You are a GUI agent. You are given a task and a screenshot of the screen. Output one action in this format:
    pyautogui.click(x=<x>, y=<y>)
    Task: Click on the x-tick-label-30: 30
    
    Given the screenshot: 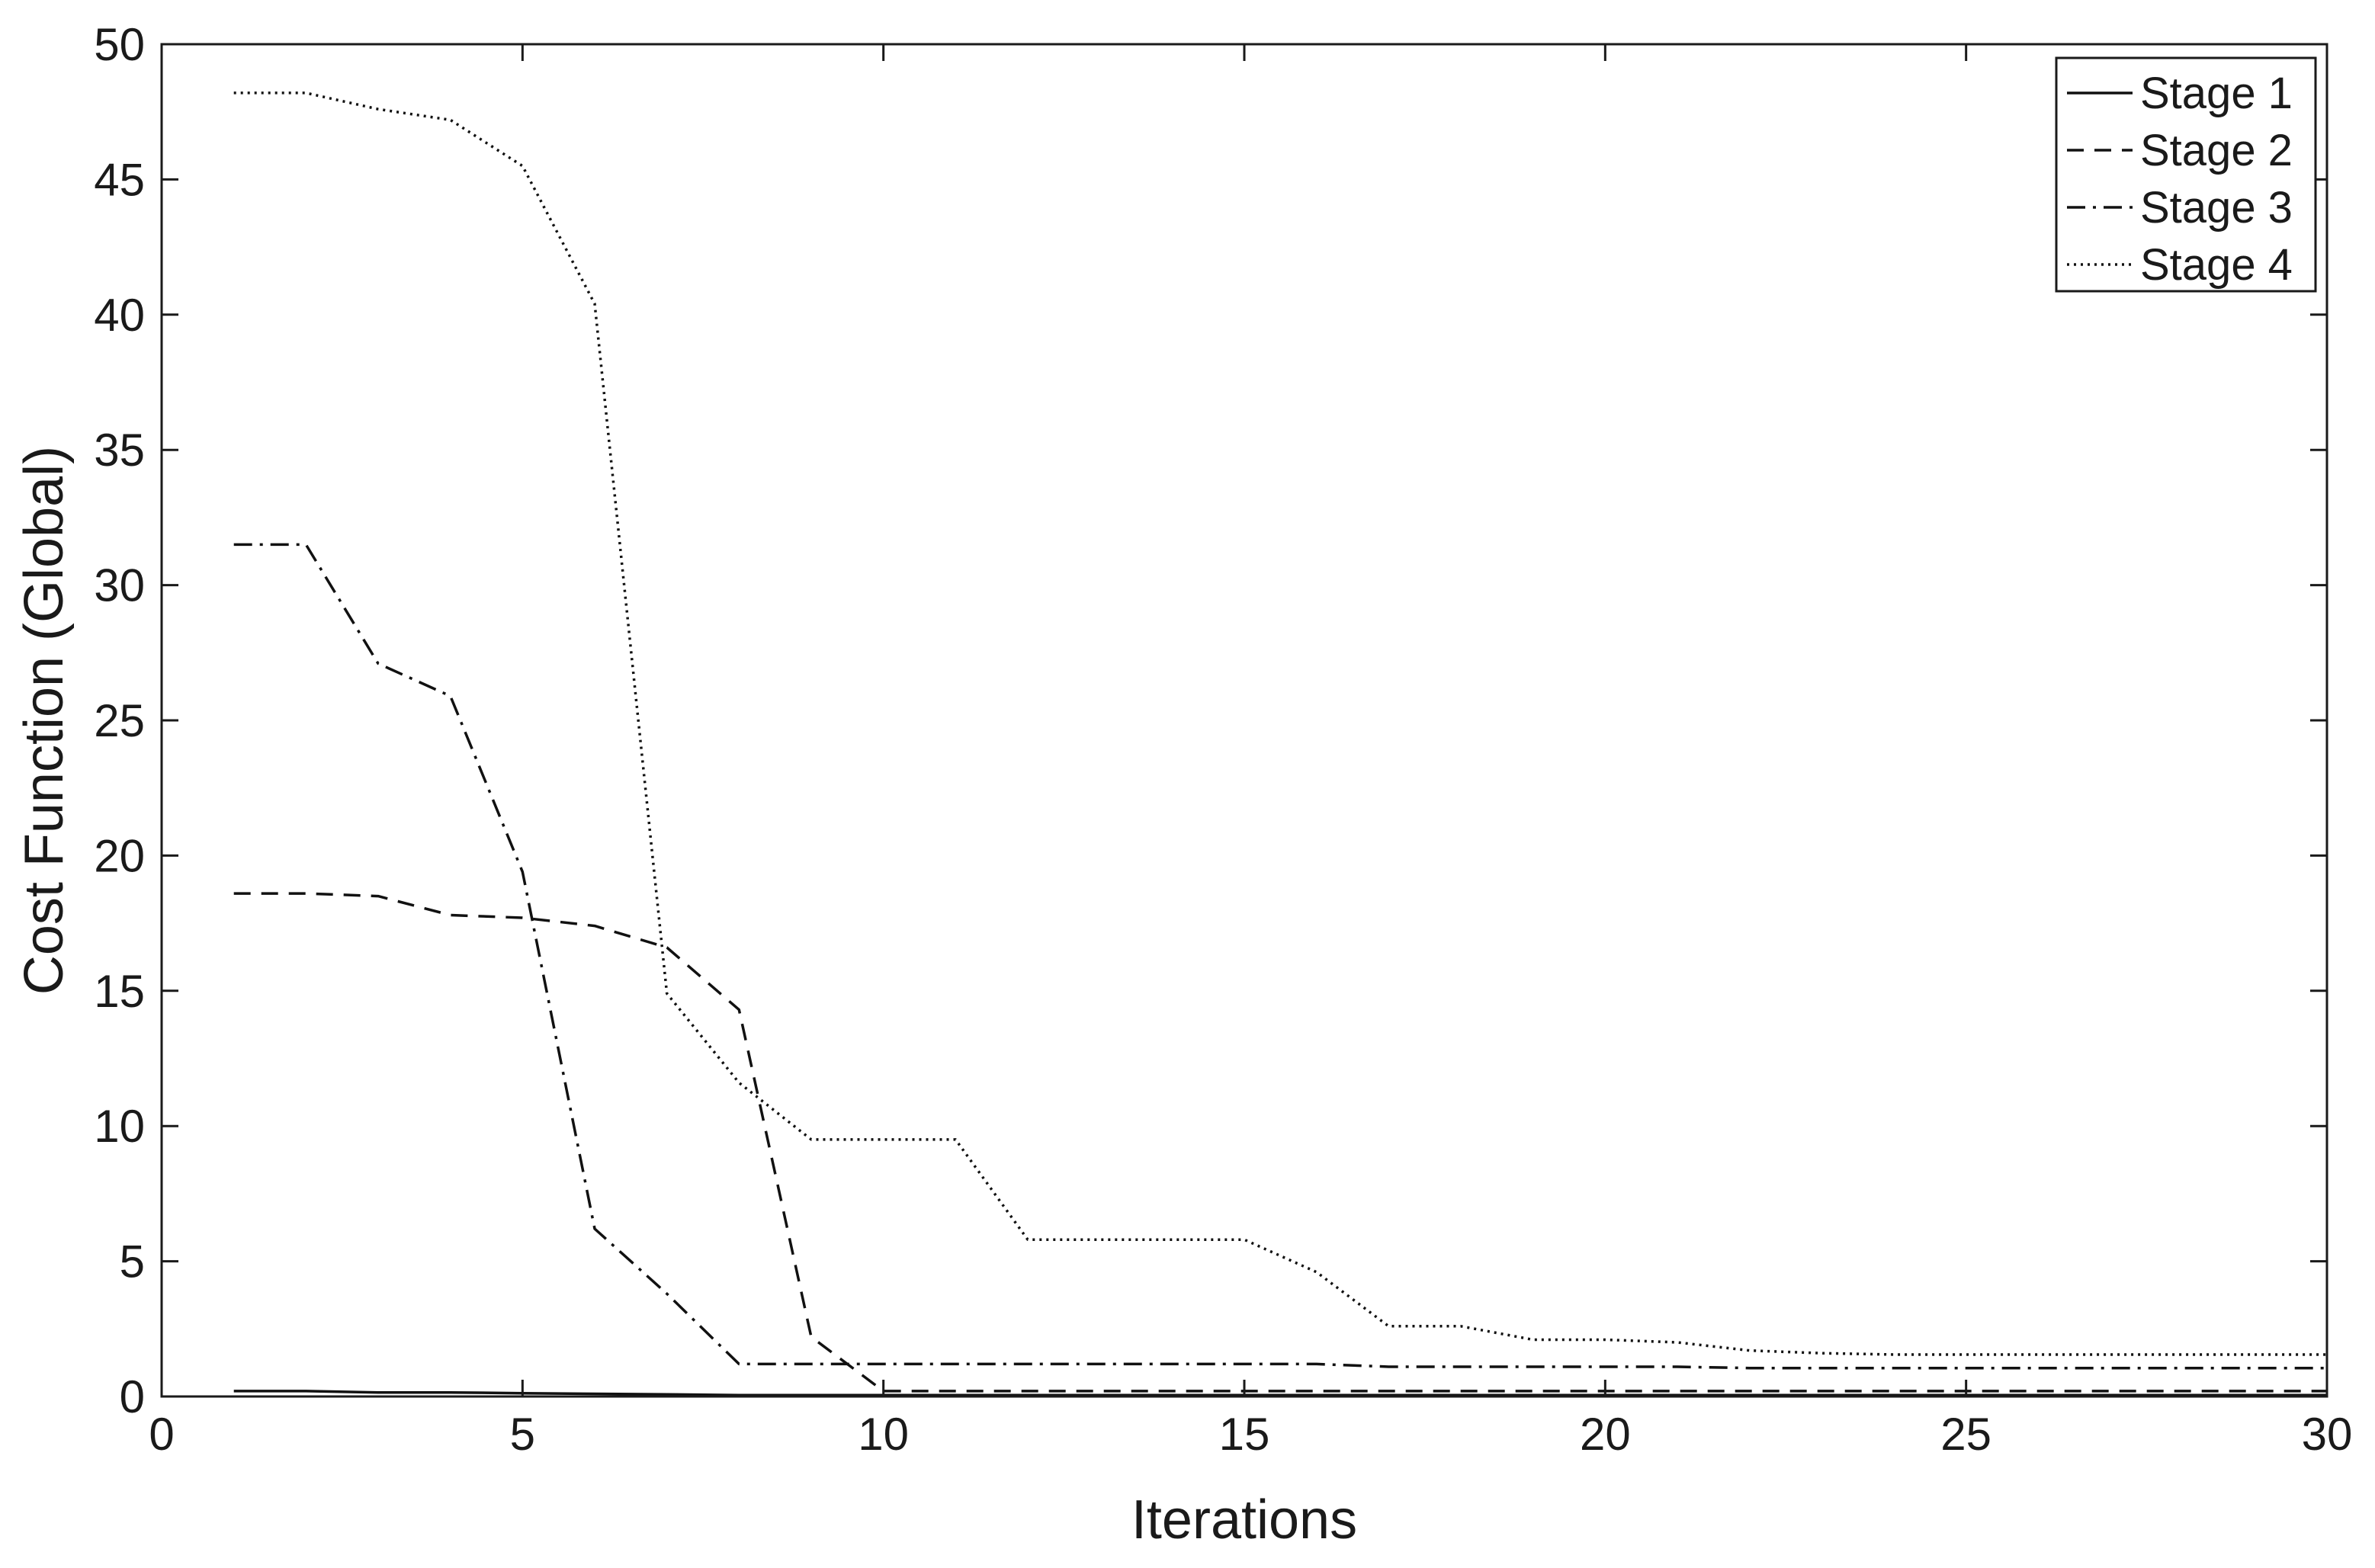 What is the action you would take?
    pyautogui.click(x=2327, y=1434)
    